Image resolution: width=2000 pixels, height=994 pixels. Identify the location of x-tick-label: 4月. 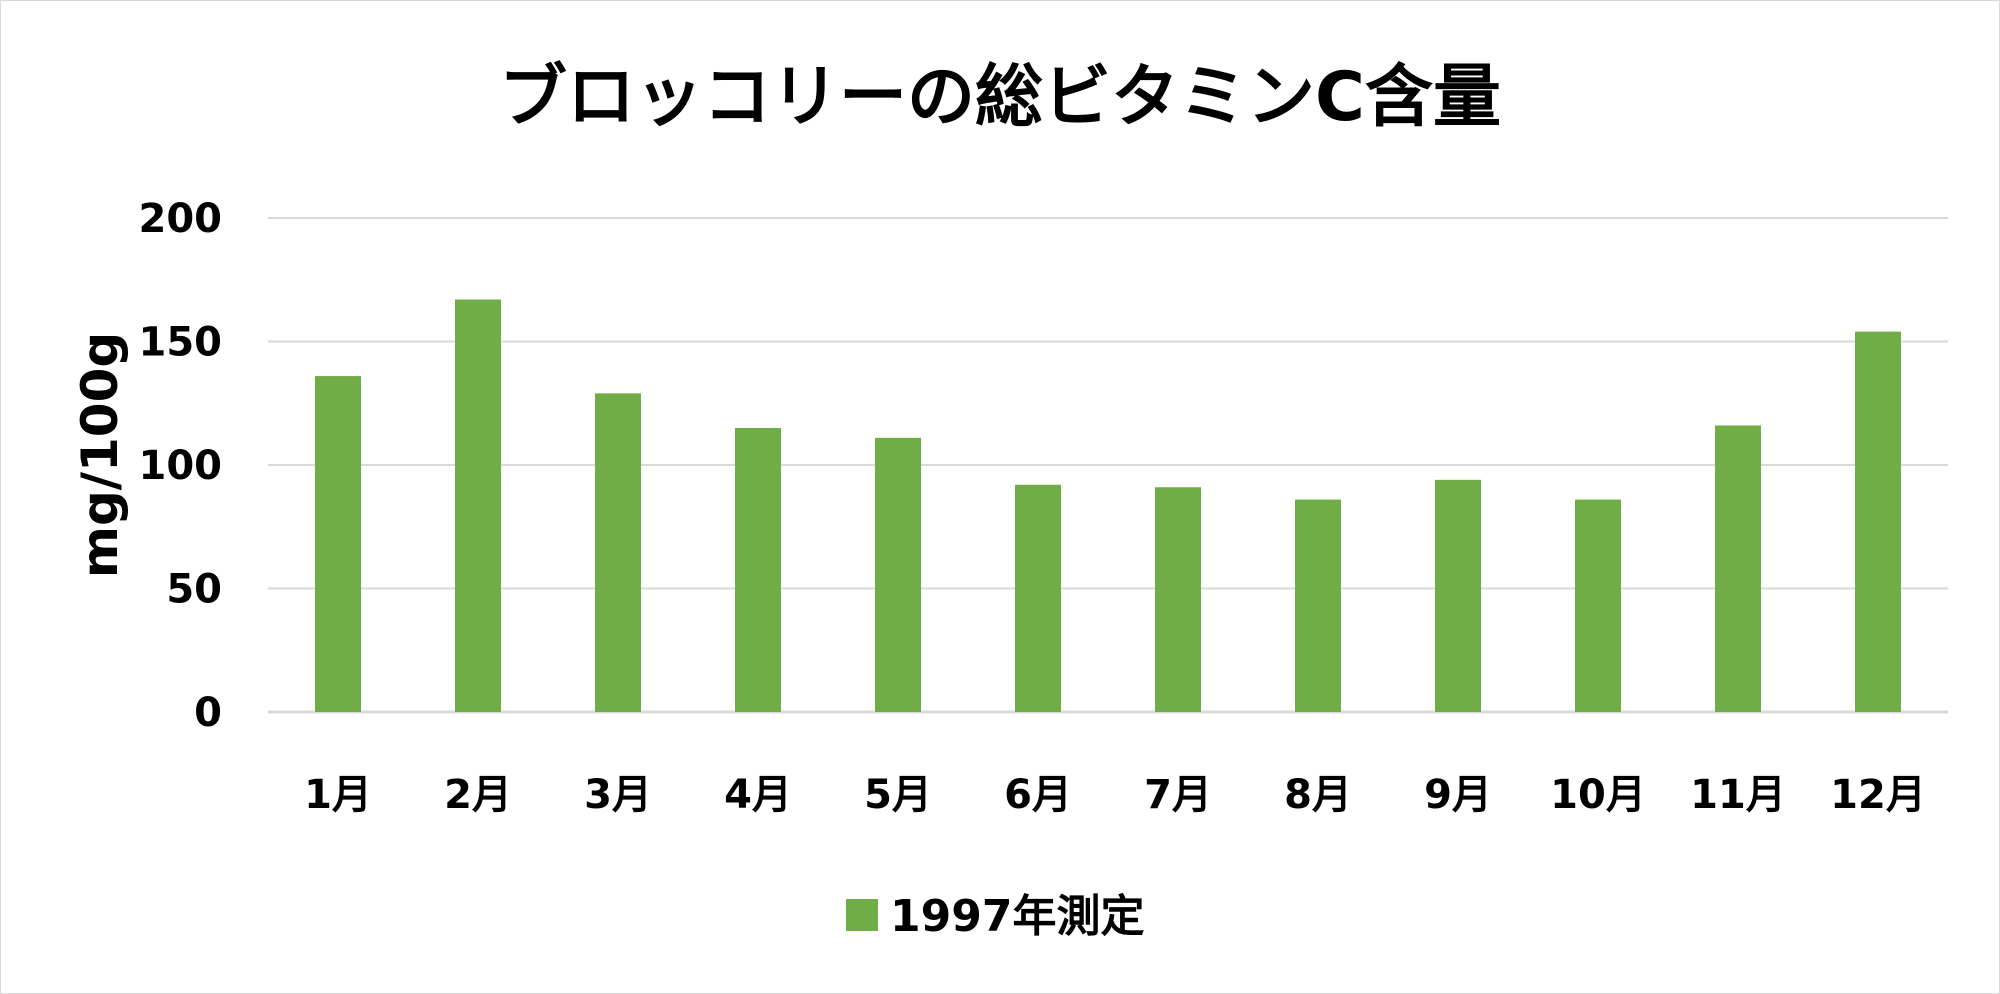
(758, 795).